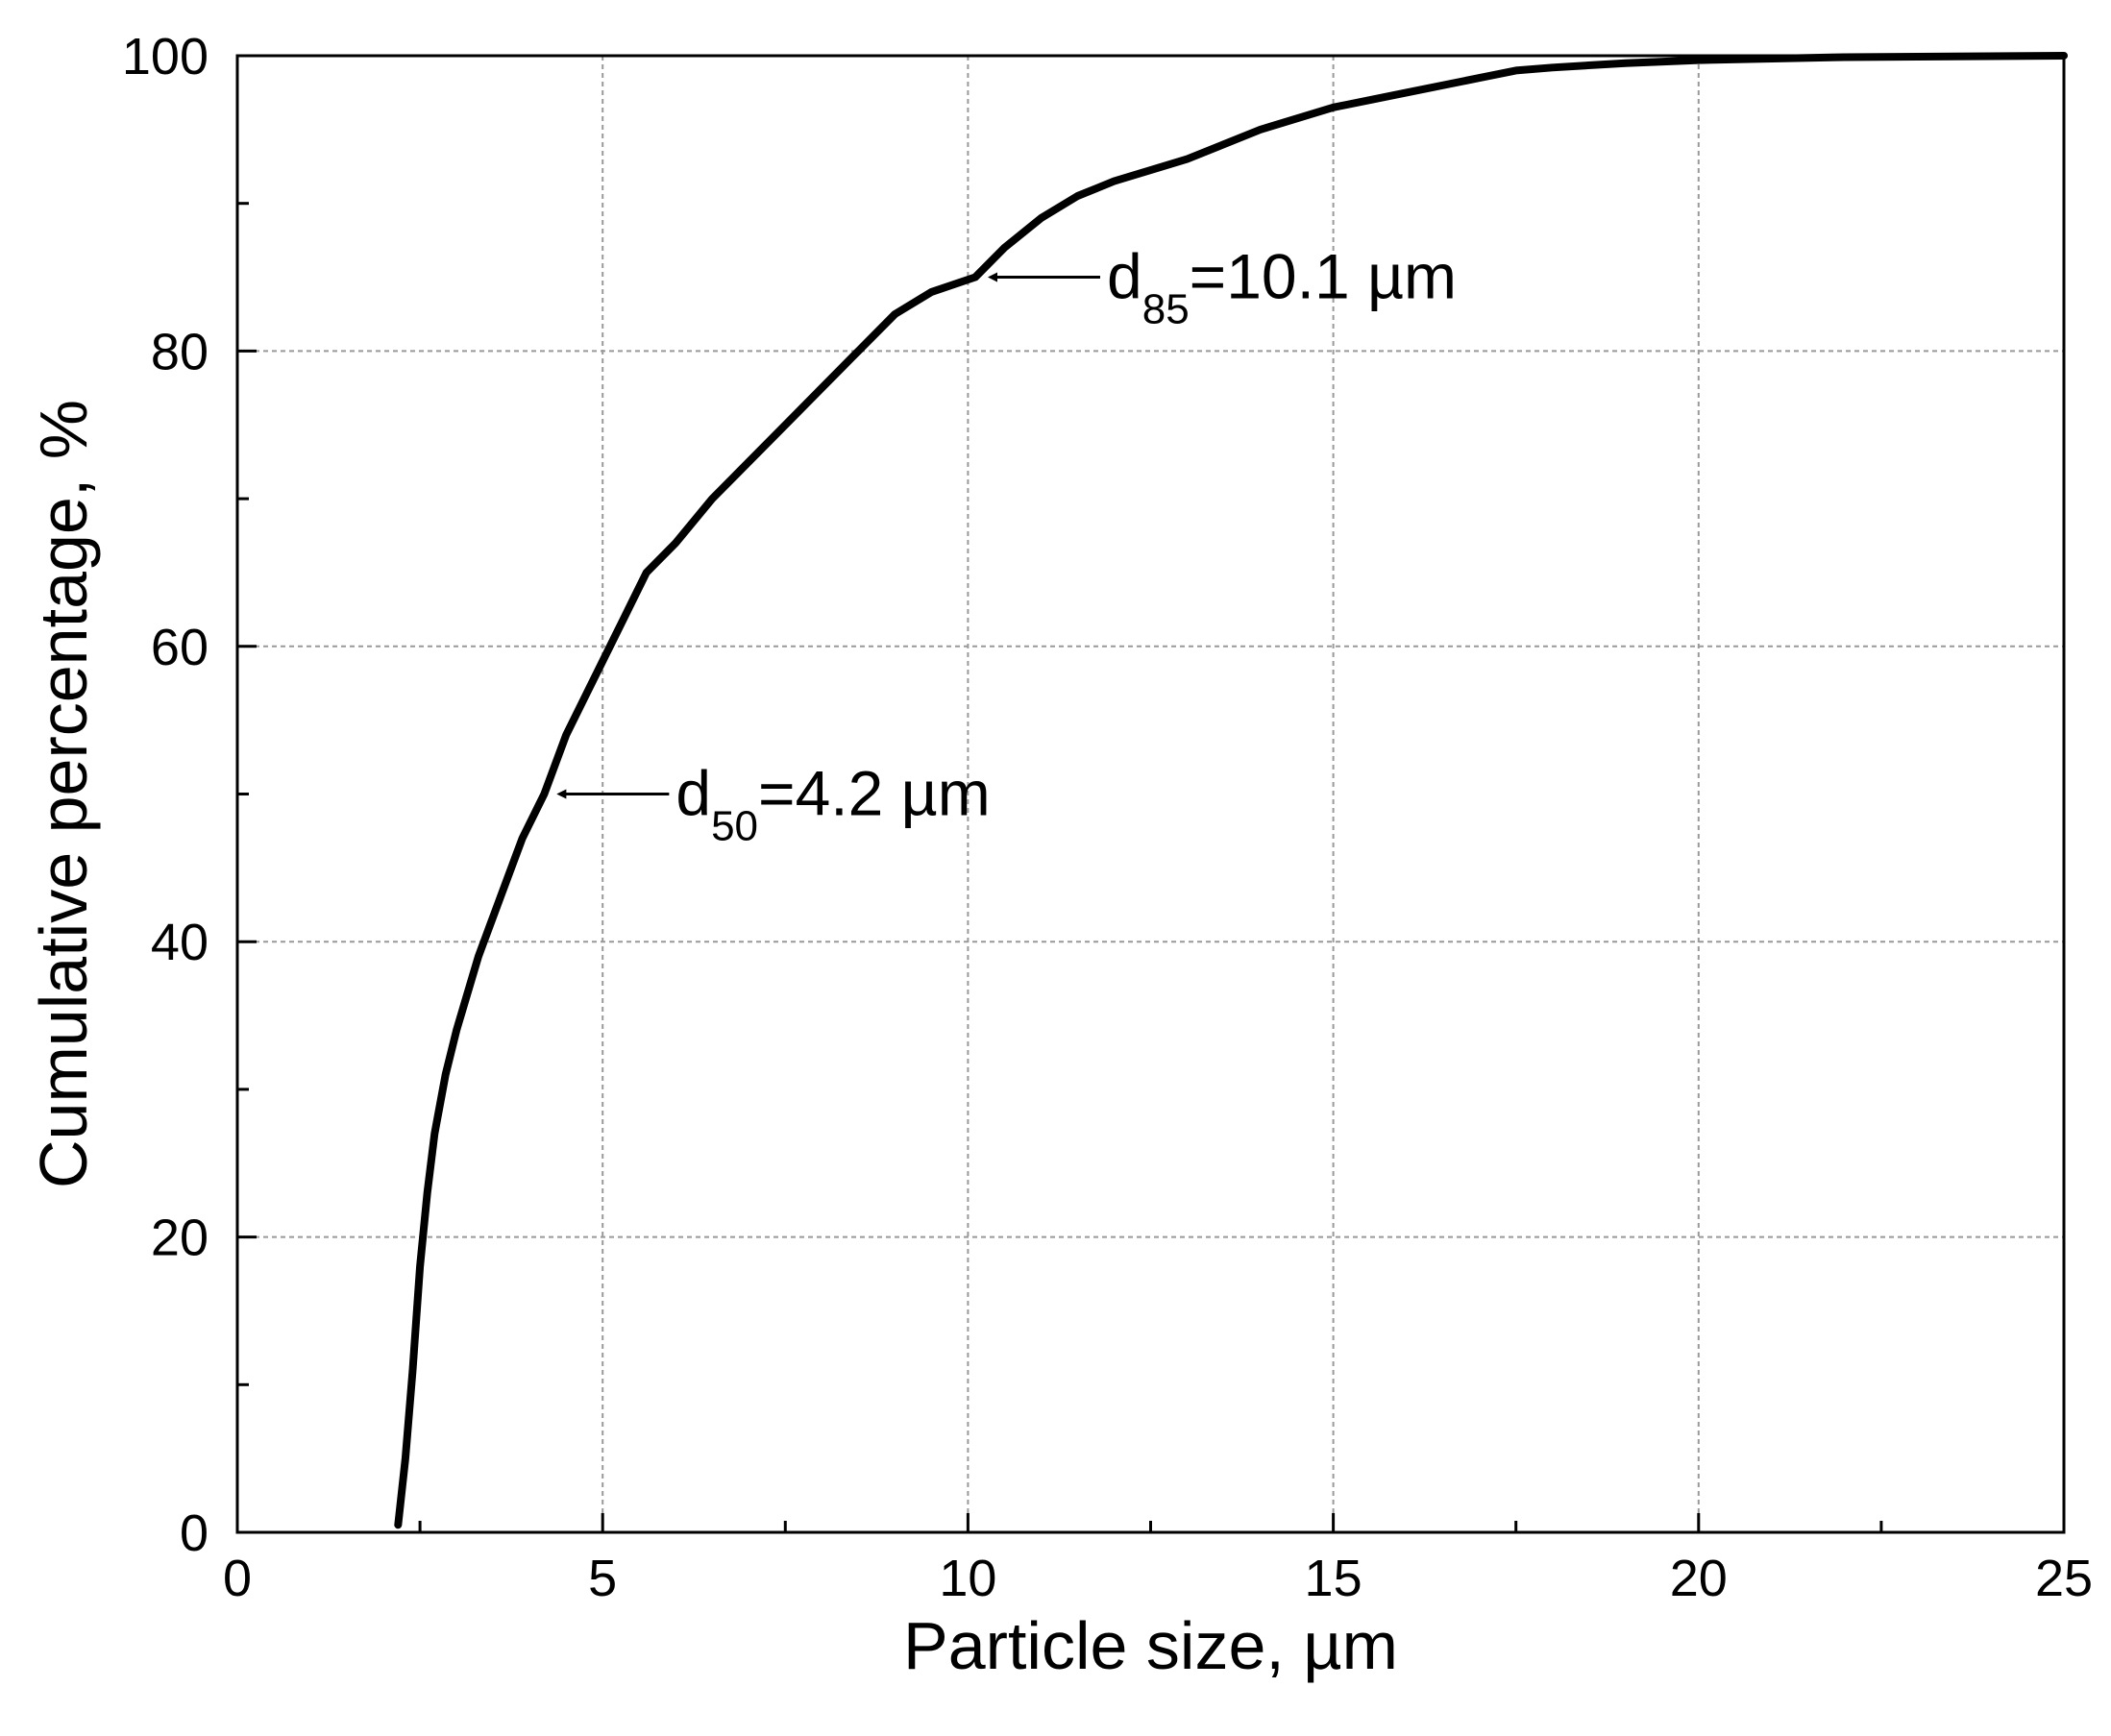 This screenshot has height=1736, width=2111. Describe the element at coordinates (180, 351) in the screenshot. I see `y-tick-label: 80` at that location.